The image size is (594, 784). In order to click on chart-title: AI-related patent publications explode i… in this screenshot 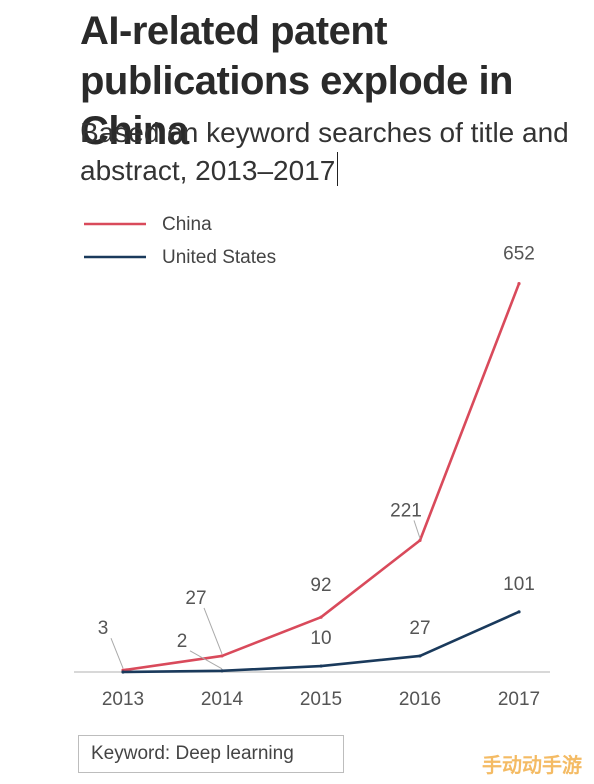, I will do `click(297, 81)`.